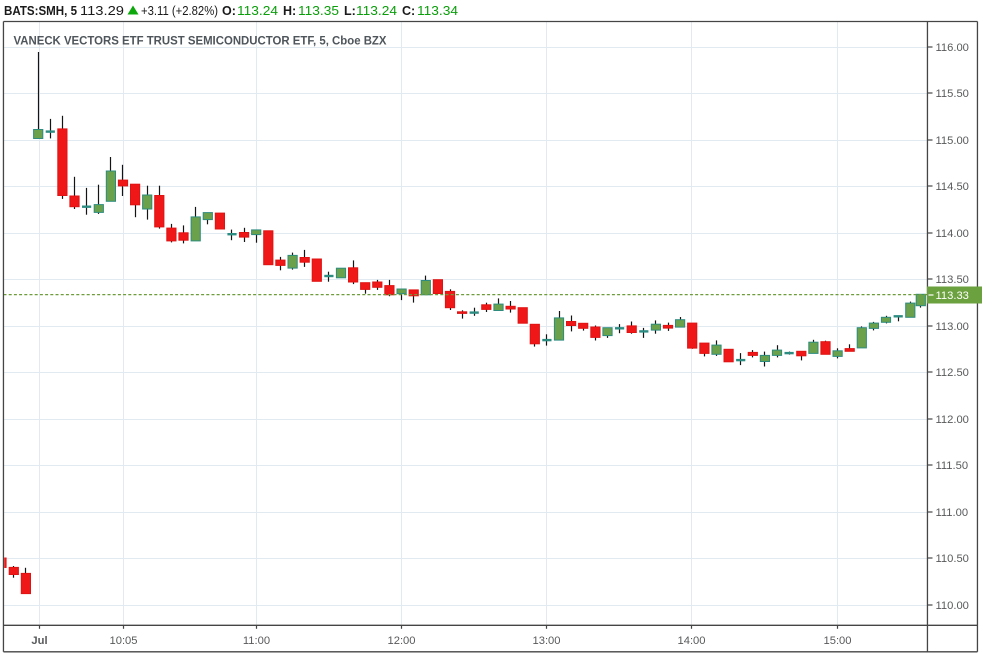  I want to click on svg-text: 113.33, so click(952, 296).